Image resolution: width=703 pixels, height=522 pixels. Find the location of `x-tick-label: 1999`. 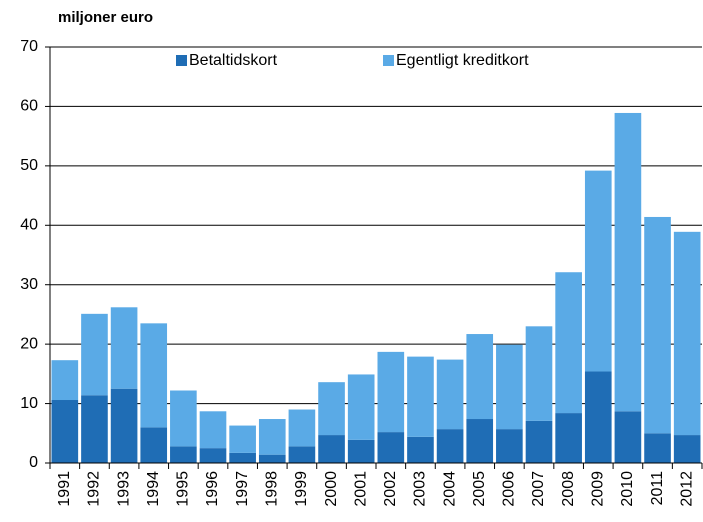

x-tick-label: 1999 is located at coordinates (301, 489).